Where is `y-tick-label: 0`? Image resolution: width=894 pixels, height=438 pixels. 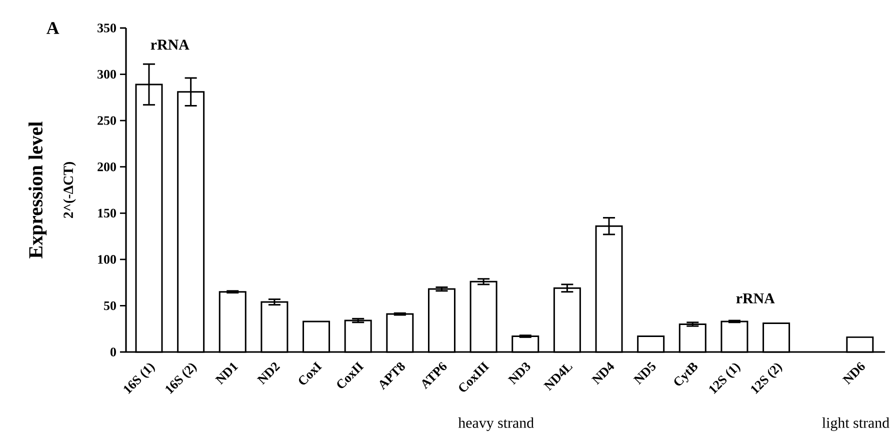 y-tick-label: 0 is located at coordinates (113, 352).